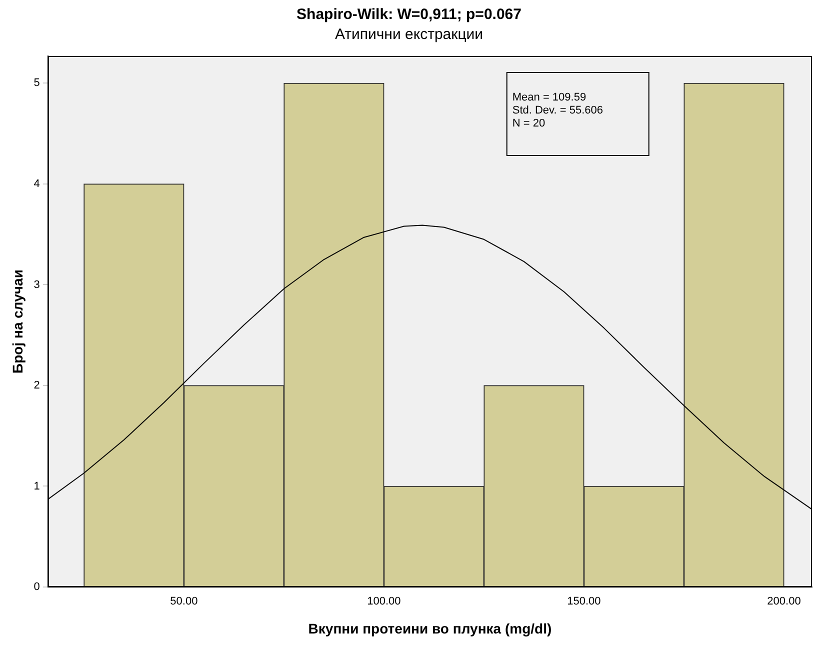 The width and height of the screenshot is (813, 652). I want to click on x-tick-label: 150.00, so click(584, 602).